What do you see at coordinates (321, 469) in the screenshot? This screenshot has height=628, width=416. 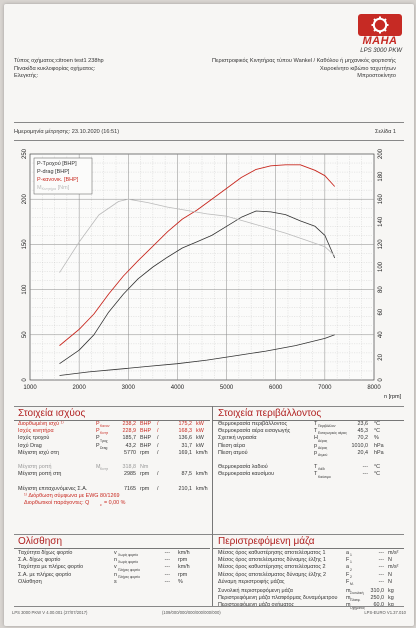 I see `symbol-subscript: Λάδι` at bounding box center [321, 469].